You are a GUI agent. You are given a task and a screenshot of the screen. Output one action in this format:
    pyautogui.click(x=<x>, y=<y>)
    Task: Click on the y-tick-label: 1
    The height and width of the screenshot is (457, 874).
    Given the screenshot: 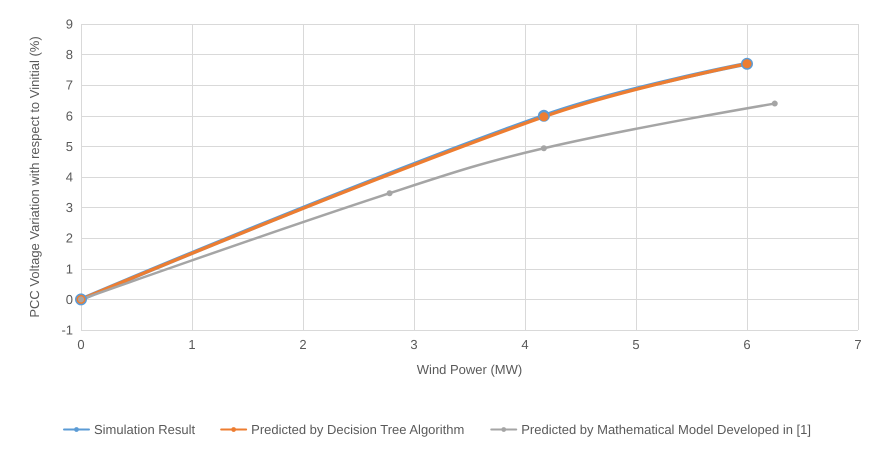 What is the action you would take?
    pyautogui.click(x=69, y=268)
    